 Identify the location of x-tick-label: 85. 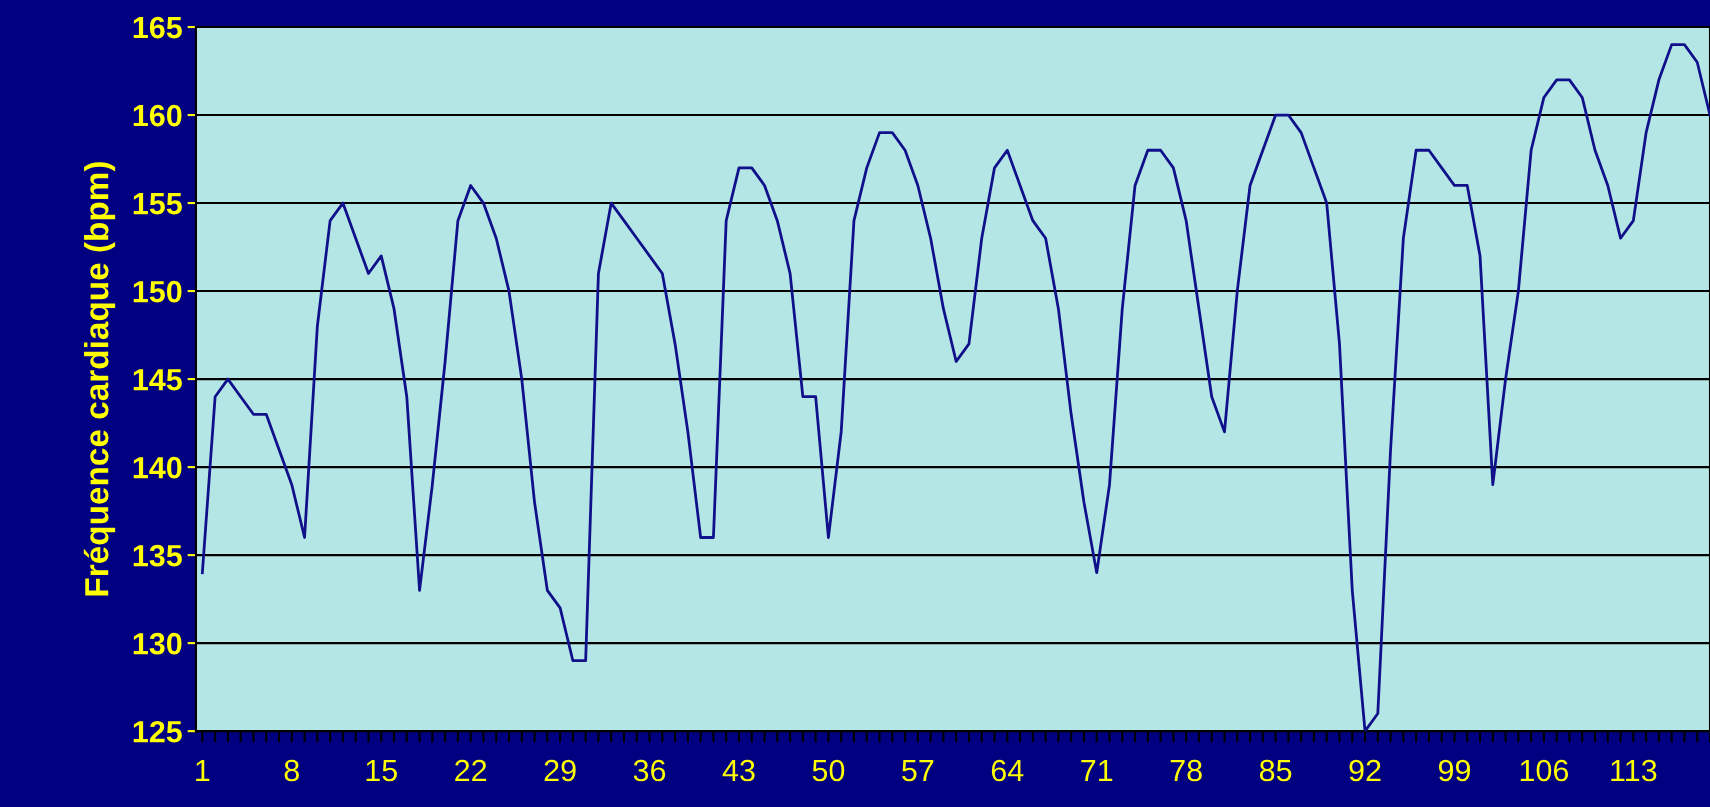
(1275, 770).